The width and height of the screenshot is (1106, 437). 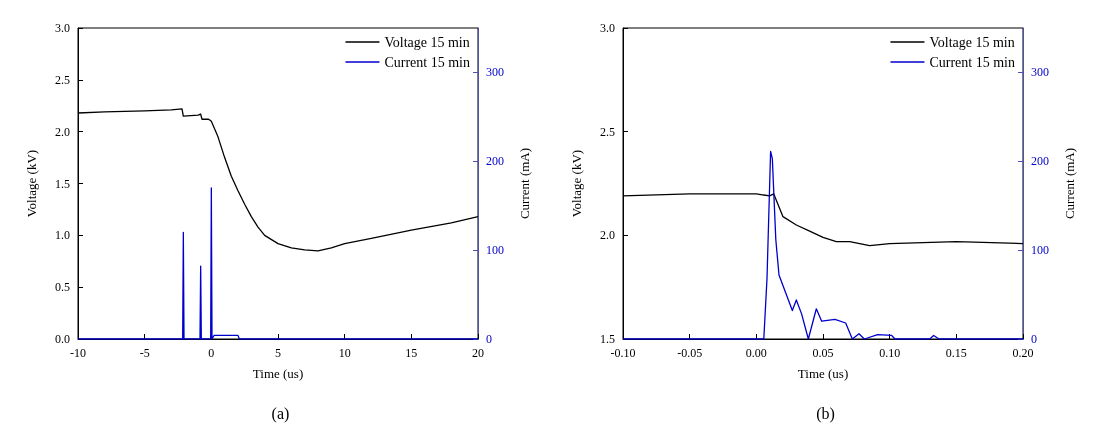 What do you see at coordinates (211, 353) in the screenshot?
I see `x-tick-label: 0` at bounding box center [211, 353].